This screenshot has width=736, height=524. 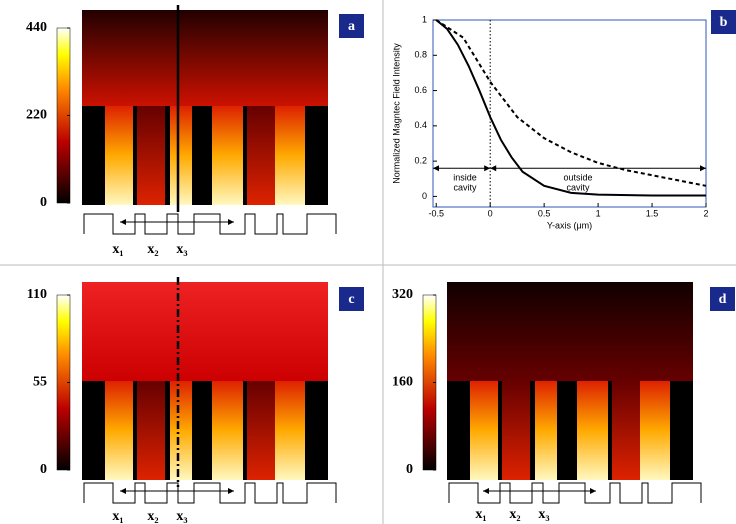 I want to click on y-tick-label: 0, so click(x=424, y=196).